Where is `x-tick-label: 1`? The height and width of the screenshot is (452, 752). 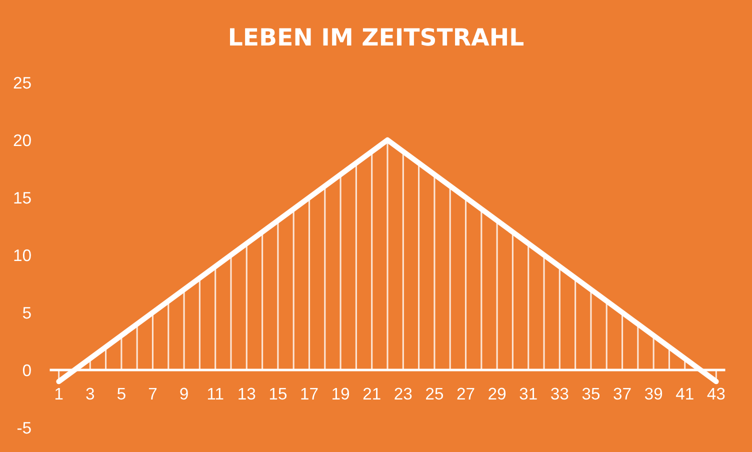
x-tick-label: 1 is located at coordinates (59, 394).